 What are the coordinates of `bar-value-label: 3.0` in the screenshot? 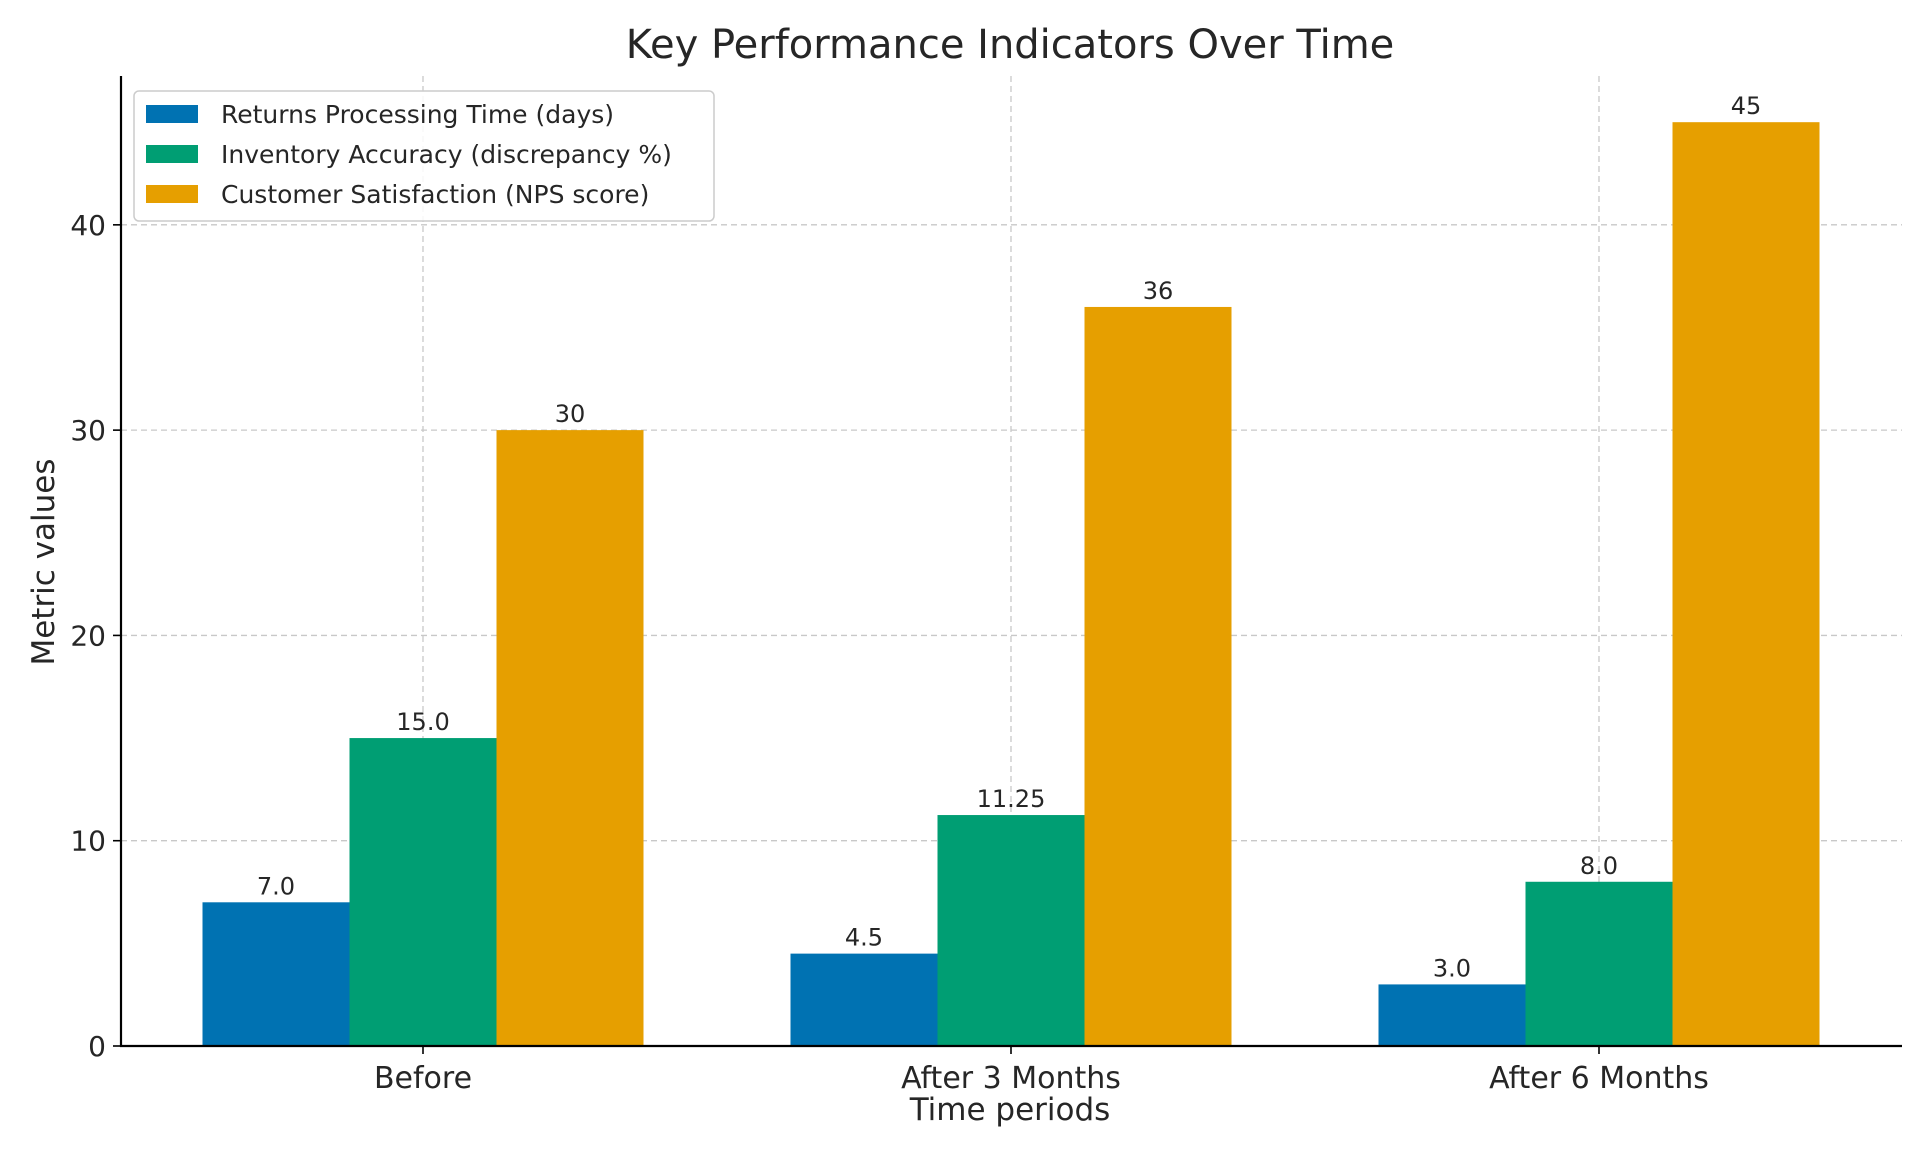 It's located at (1452, 968).